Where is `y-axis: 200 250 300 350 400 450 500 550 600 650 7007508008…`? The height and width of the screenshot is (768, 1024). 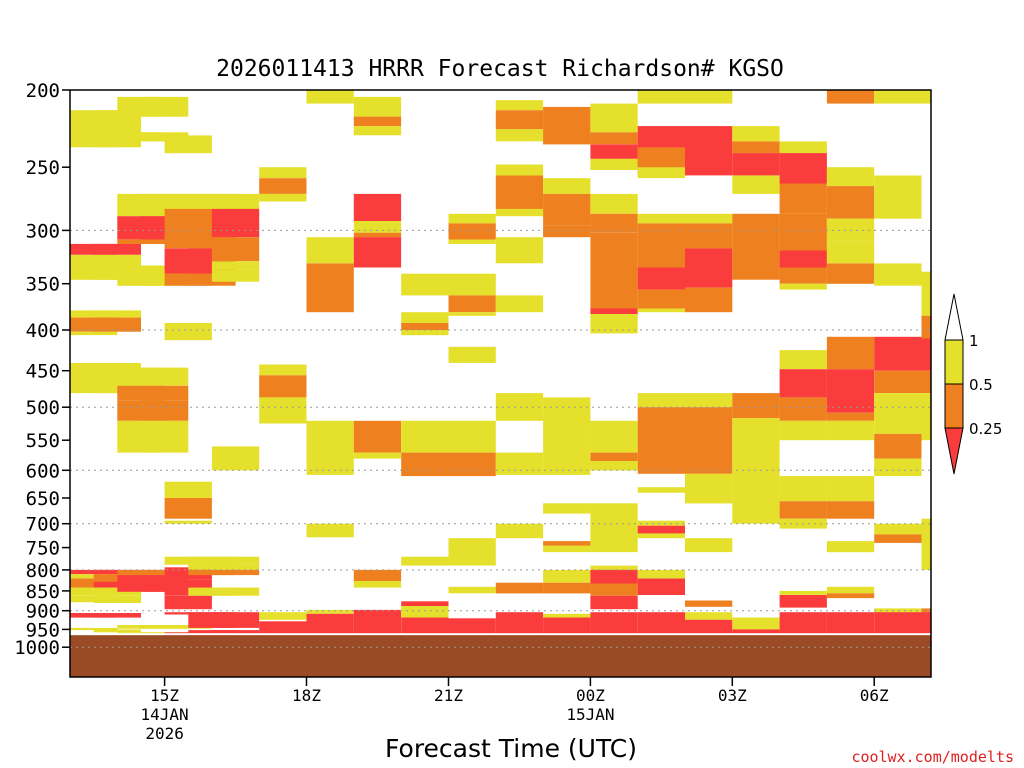
y-axis: 200 250 300 350 400 450 500 550 600 650 7007508008… is located at coordinates (42, 369).